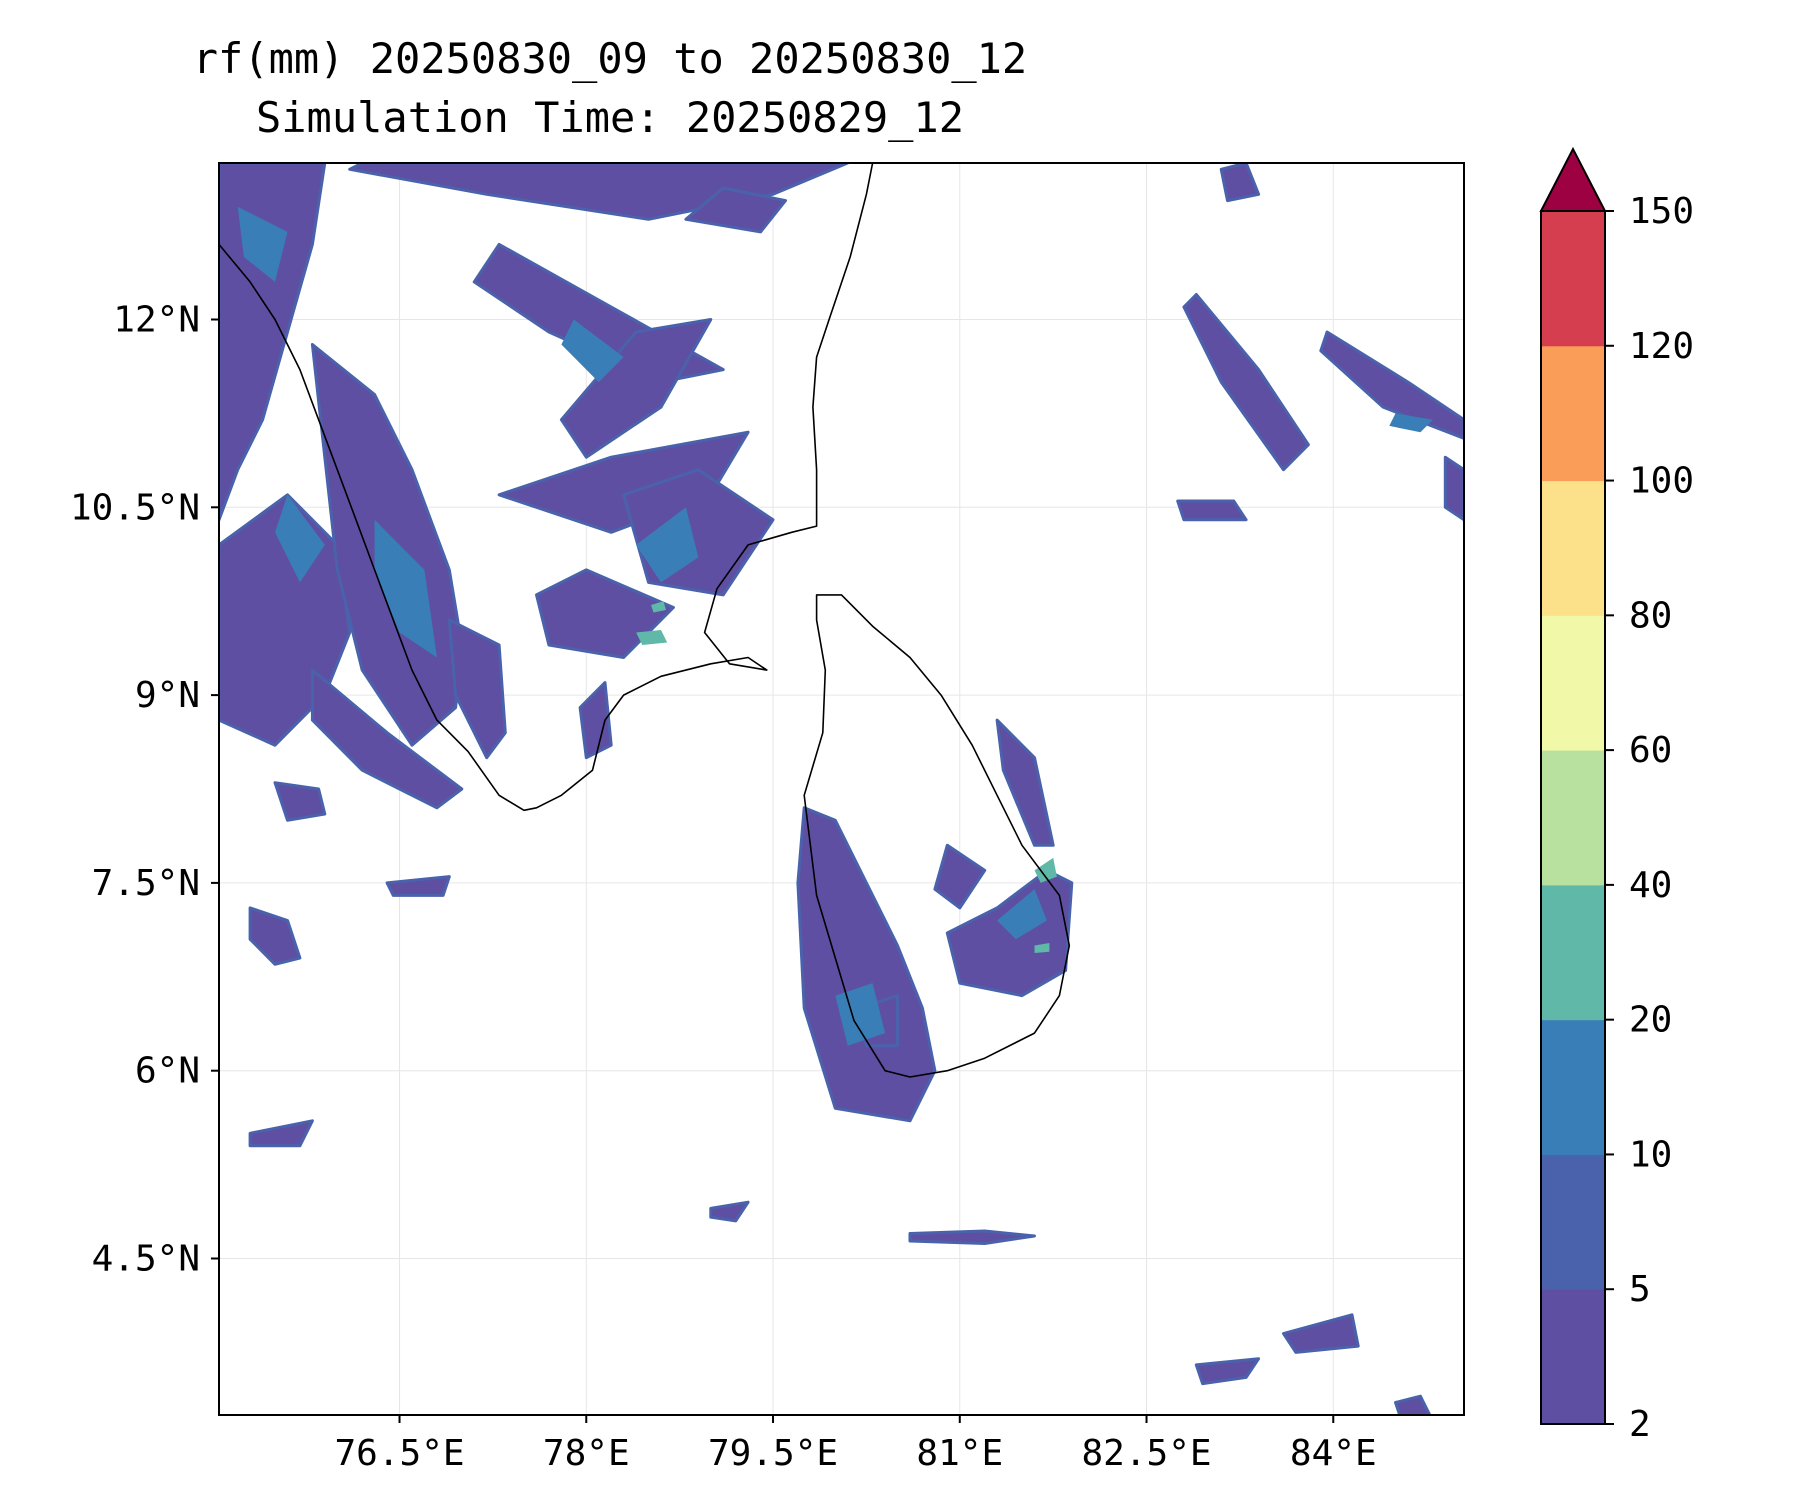 This screenshot has height=1500, width=1800. I want to click on x-tick-label: 84°E, so click(1333, 1453).